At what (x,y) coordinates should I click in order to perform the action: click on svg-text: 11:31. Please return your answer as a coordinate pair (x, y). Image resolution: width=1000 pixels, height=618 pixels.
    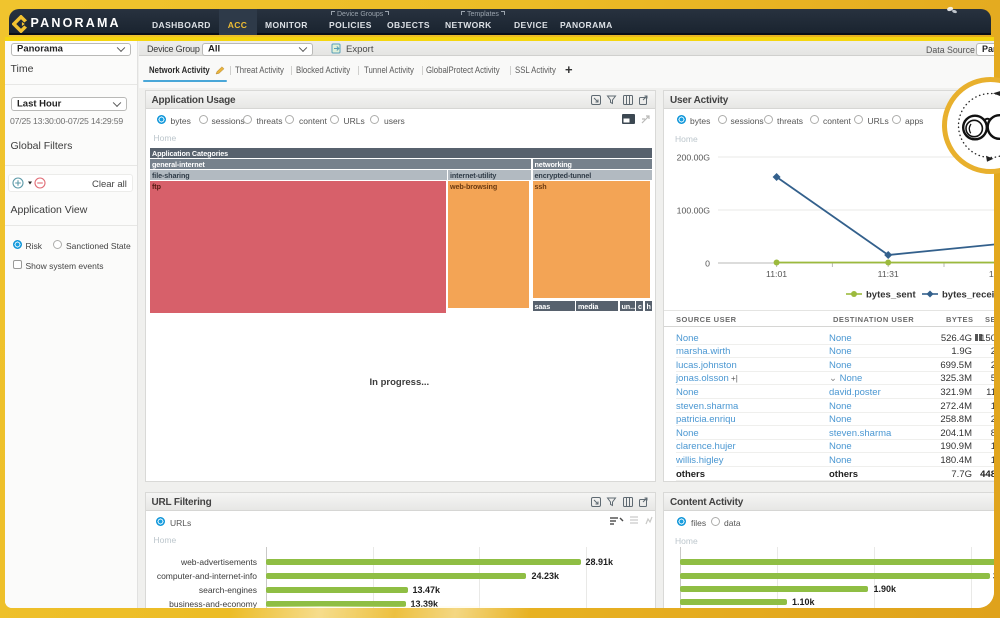
    Looking at the image, I should click on (888, 274).